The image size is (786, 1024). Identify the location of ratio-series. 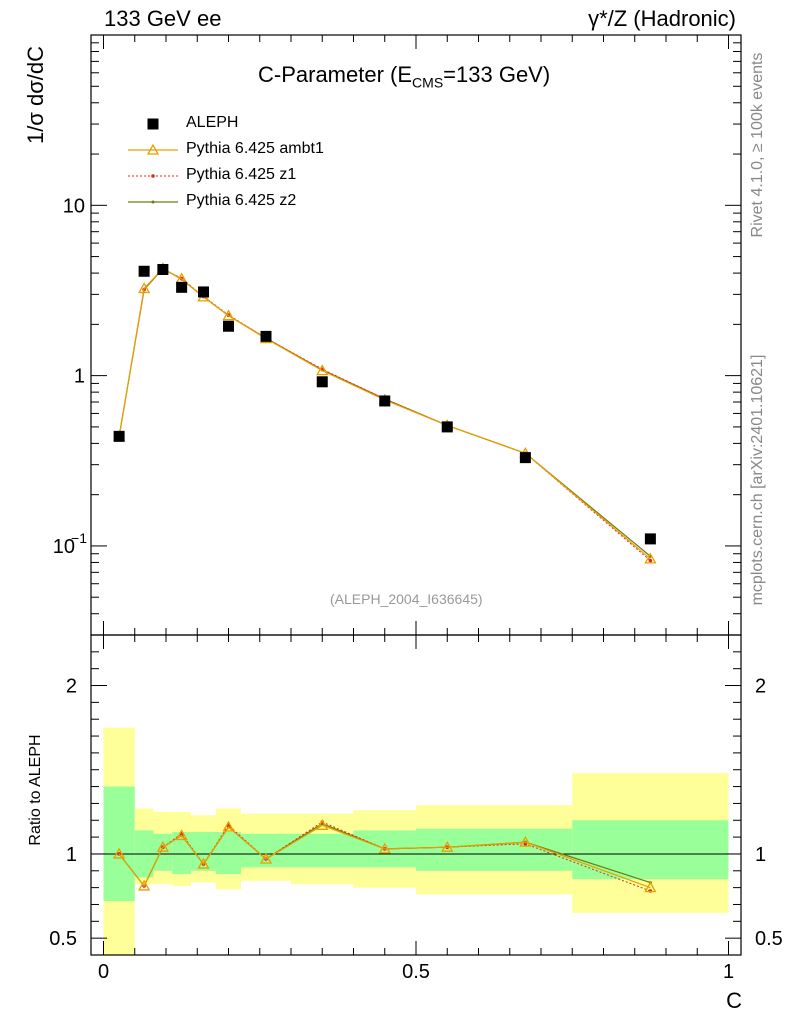
(385, 855).